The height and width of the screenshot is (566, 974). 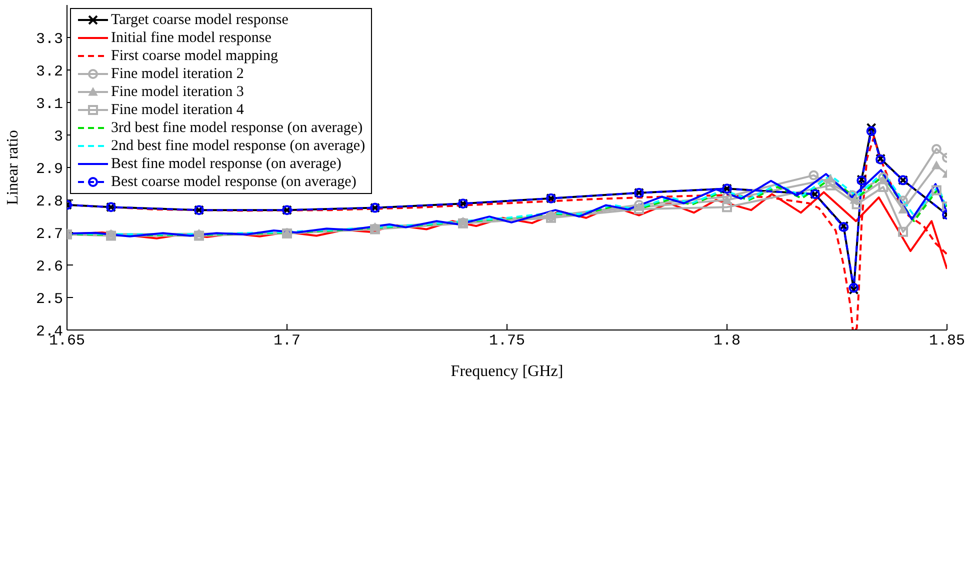 I want to click on legend-label: Best coarse model response (on average), so click(x=233, y=182).